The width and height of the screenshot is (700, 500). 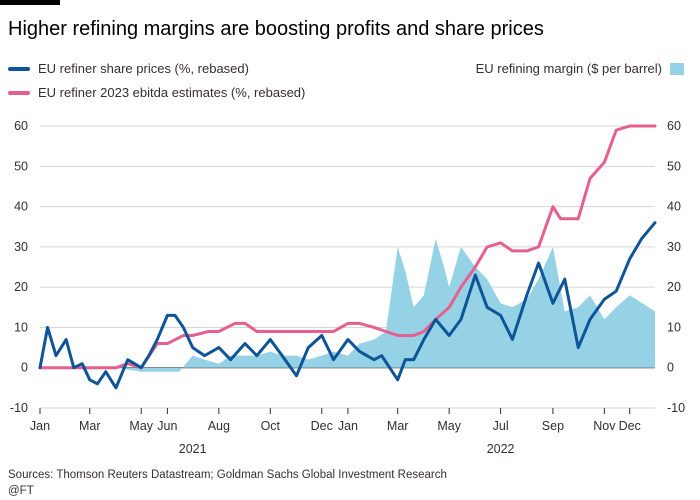 What do you see at coordinates (24, 368) in the screenshot?
I see `y-tick-label-left: 0` at bounding box center [24, 368].